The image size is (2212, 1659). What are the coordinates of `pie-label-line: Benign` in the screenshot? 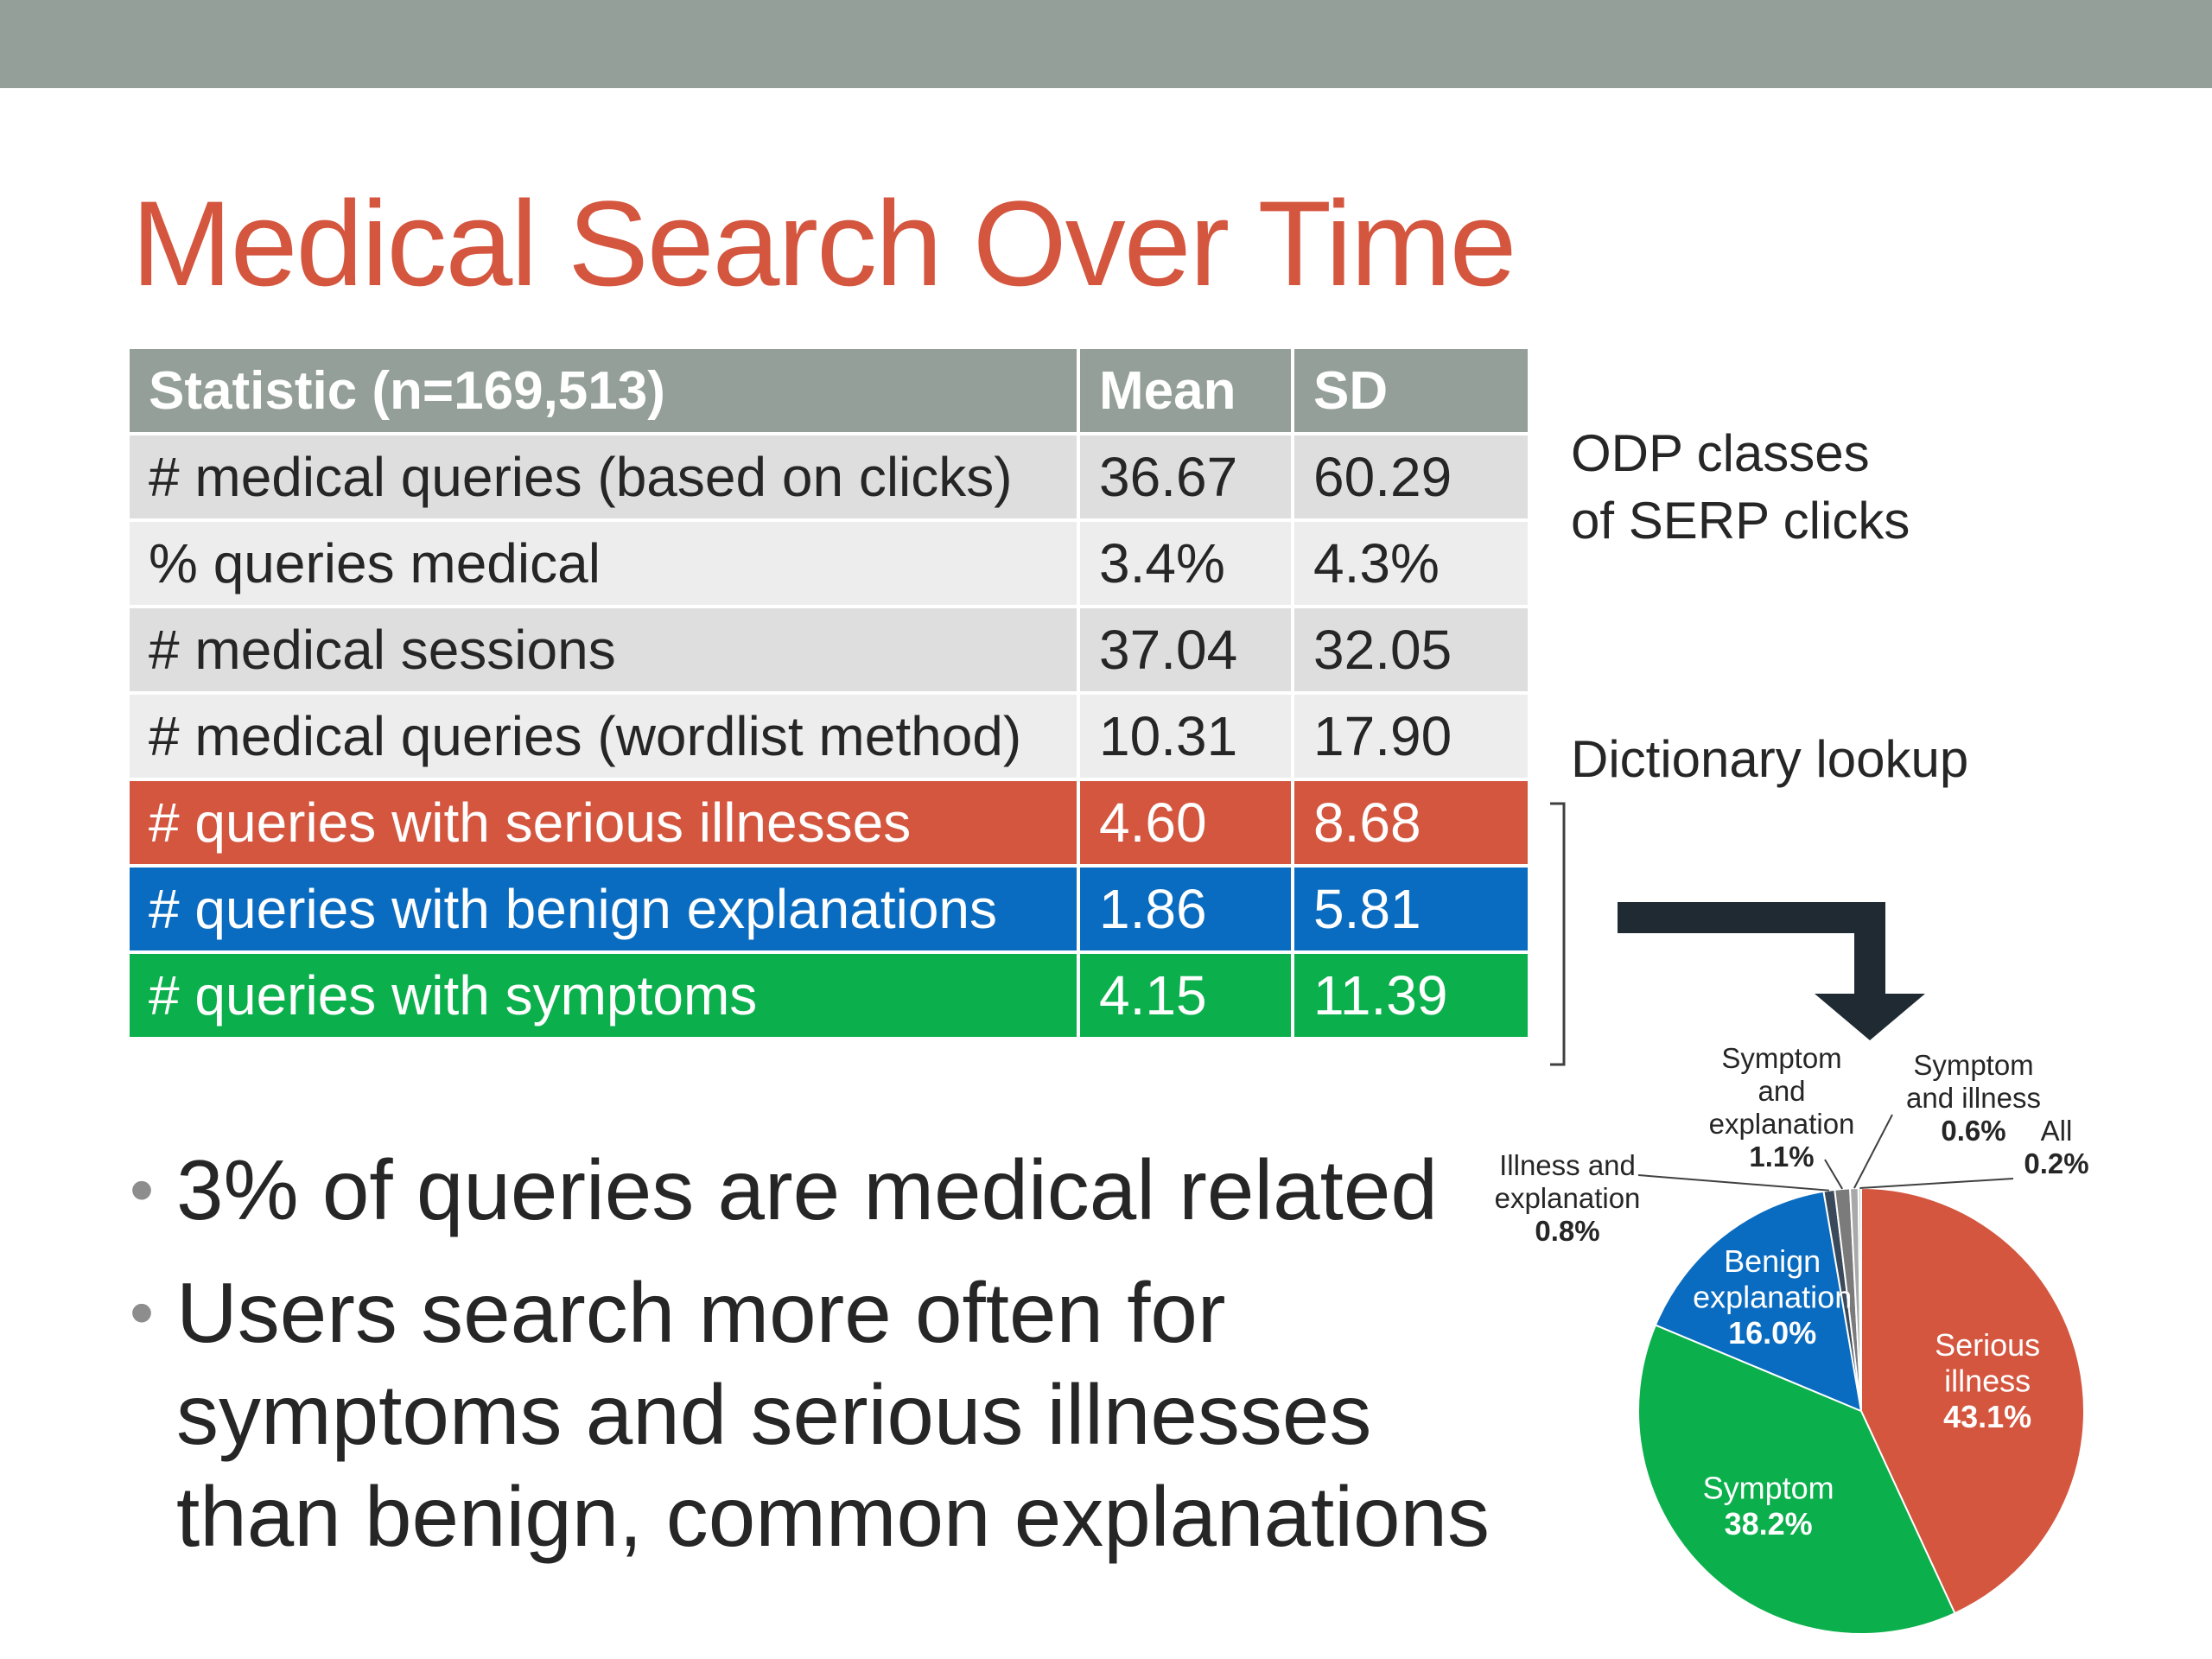 It's located at (1773, 1261).